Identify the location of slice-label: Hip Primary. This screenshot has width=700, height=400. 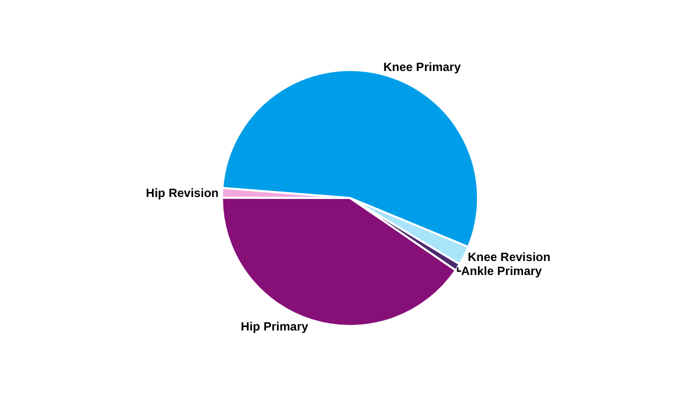
(274, 327).